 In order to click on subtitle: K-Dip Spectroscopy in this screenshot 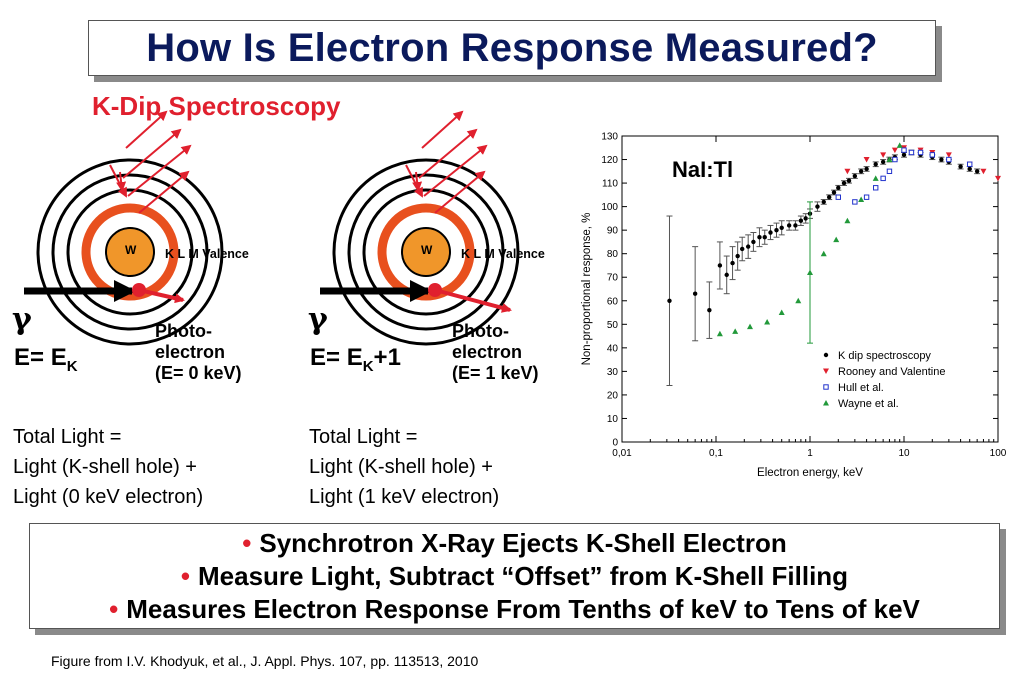, I will do `click(216, 106)`.